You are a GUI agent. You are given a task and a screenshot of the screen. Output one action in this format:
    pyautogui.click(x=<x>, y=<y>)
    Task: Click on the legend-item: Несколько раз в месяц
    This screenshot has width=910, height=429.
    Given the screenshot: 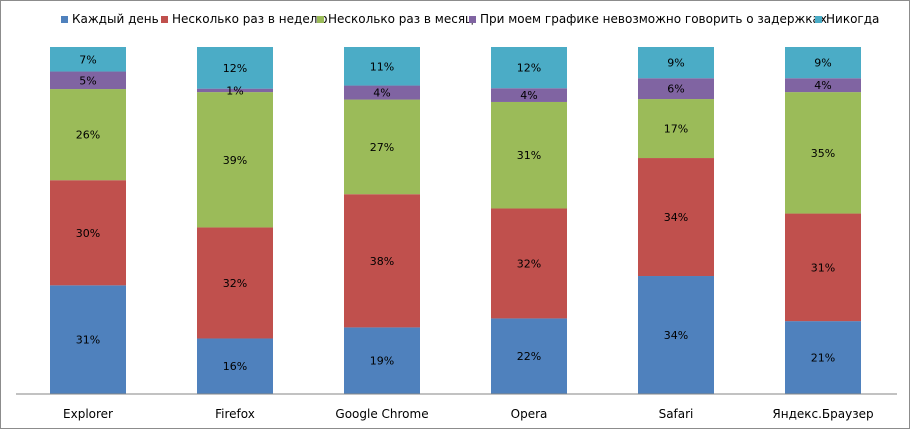 What is the action you would take?
    pyautogui.click(x=395, y=19)
    